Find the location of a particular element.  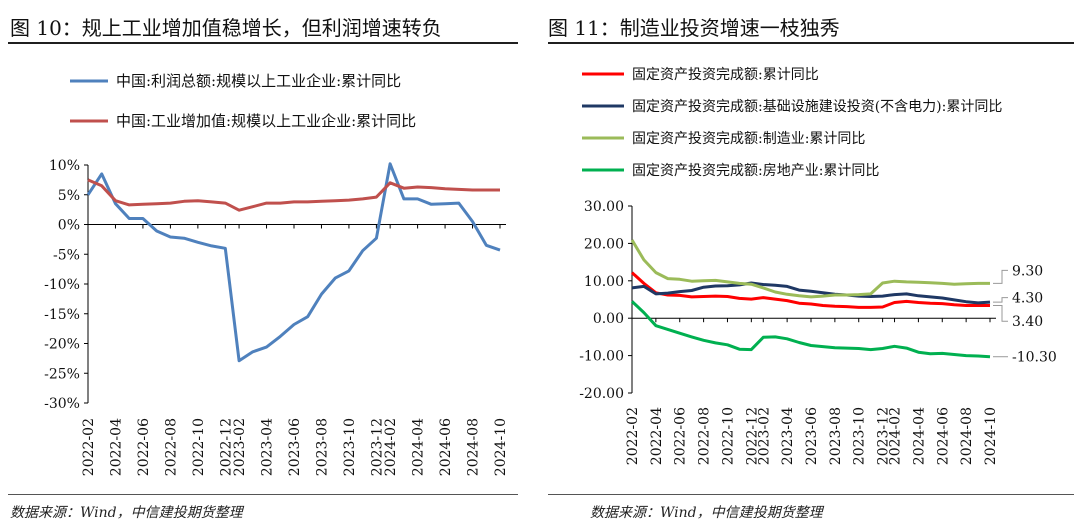

left-source-note: 数据来源：Wind，中信建投期货整理 is located at coordinates (126, 513).